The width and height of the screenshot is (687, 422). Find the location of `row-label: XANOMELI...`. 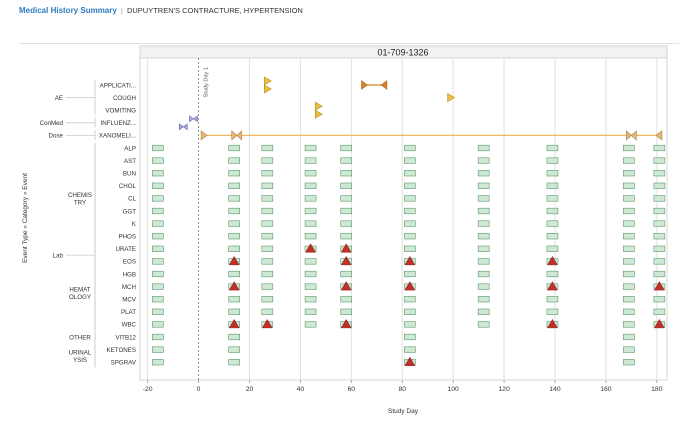

row-label: XANOMELI... is located at coordinates (117, 136).